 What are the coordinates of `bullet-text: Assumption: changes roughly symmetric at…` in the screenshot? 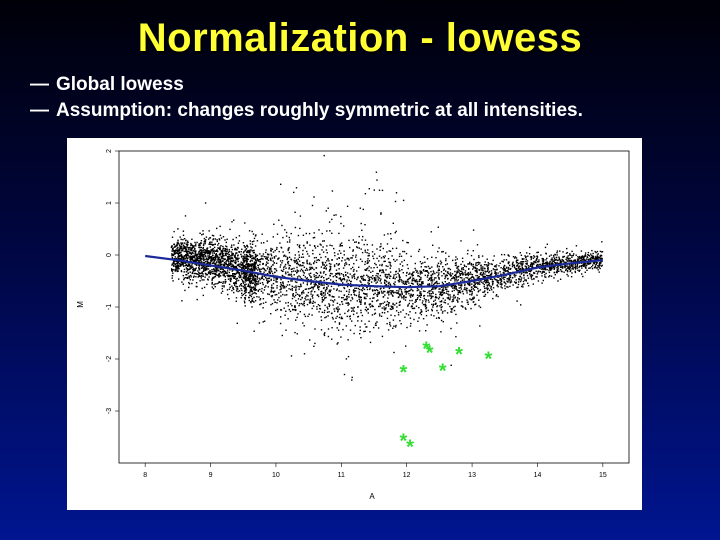 It's located at (319, 110).